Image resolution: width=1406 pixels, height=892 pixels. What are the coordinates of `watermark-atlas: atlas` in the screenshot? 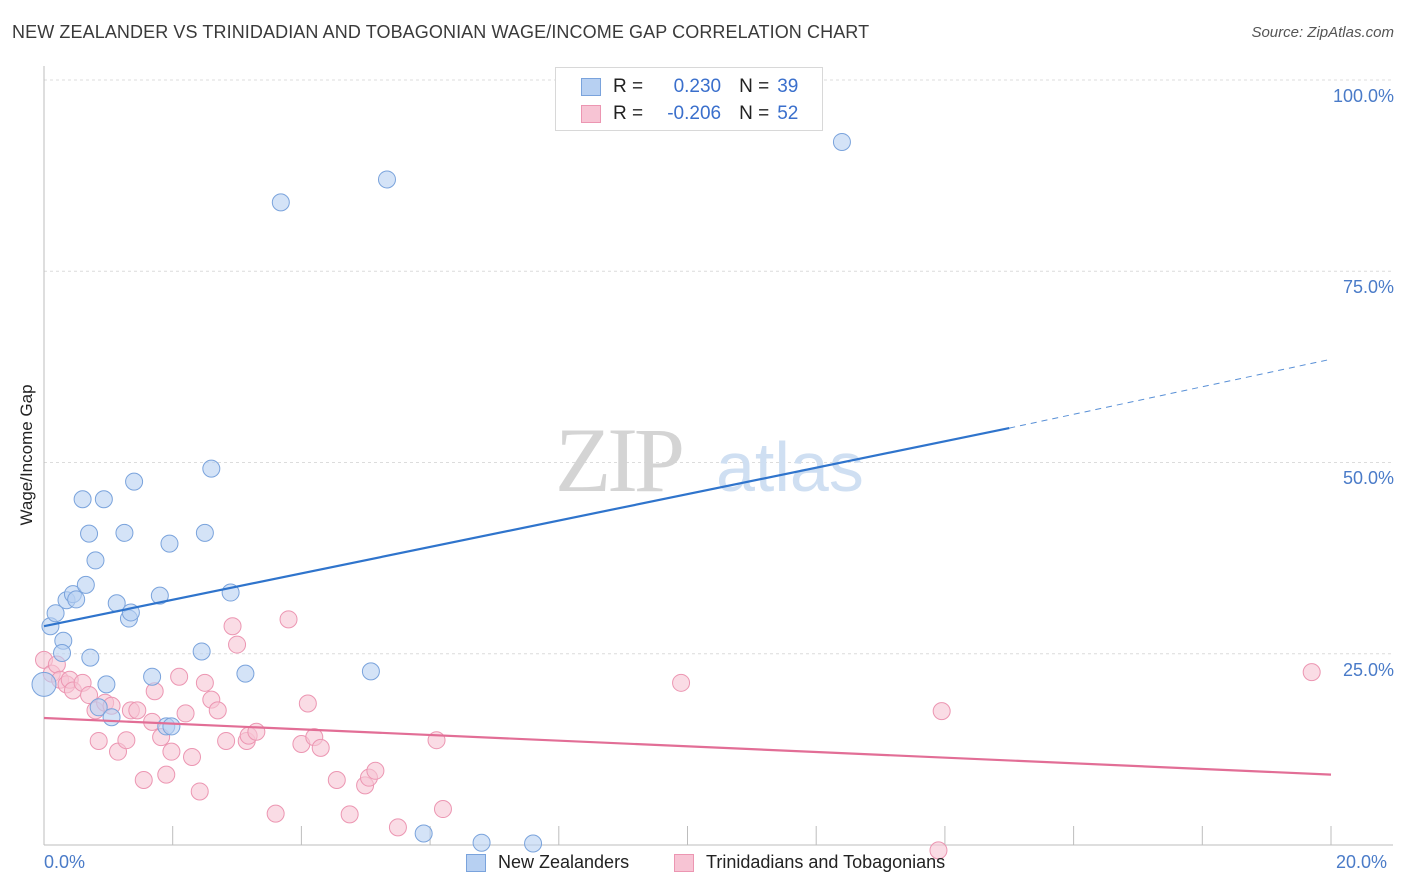 It's located at (790, 467).